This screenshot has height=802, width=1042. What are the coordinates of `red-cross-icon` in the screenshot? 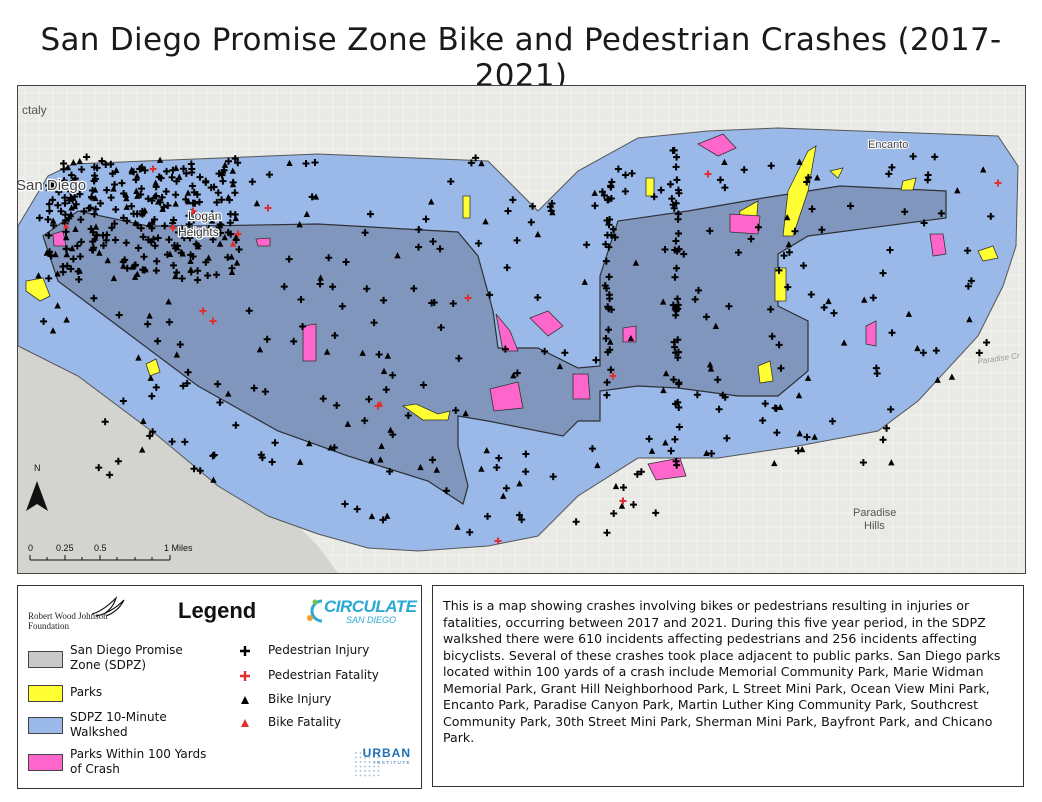 It's located at (245, 676).